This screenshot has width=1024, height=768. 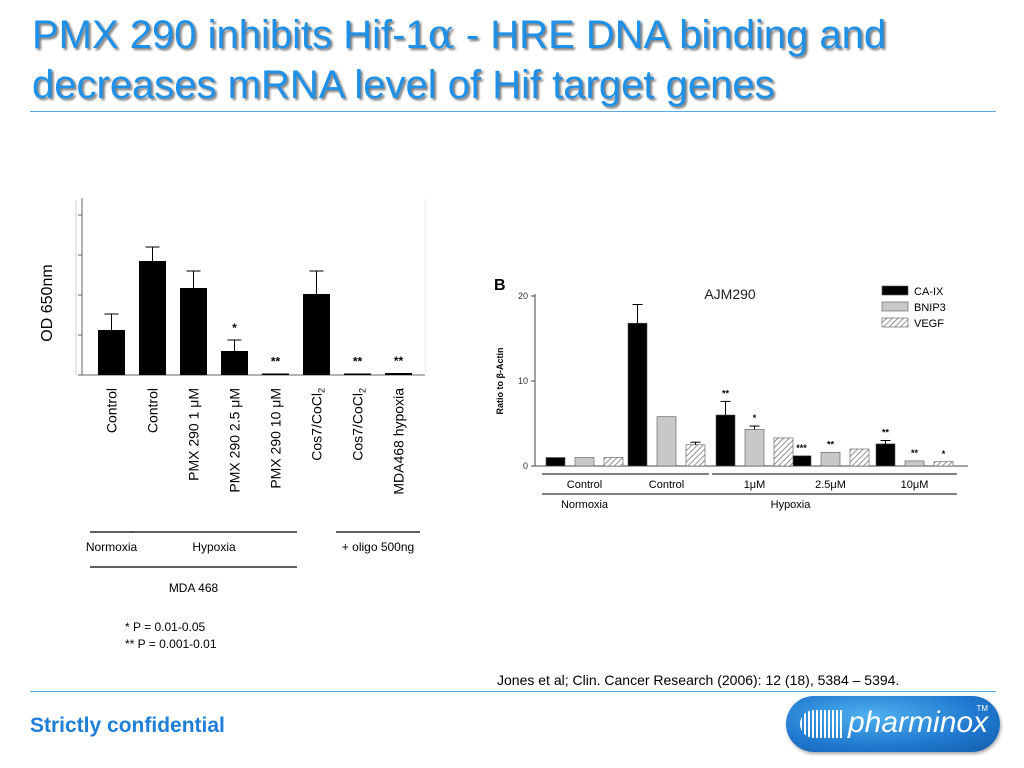 What do you see at coordinates (791, 505) in the screenshot?
I see `supergroup-label: Hypoxia` at bounding box center [791, 505].